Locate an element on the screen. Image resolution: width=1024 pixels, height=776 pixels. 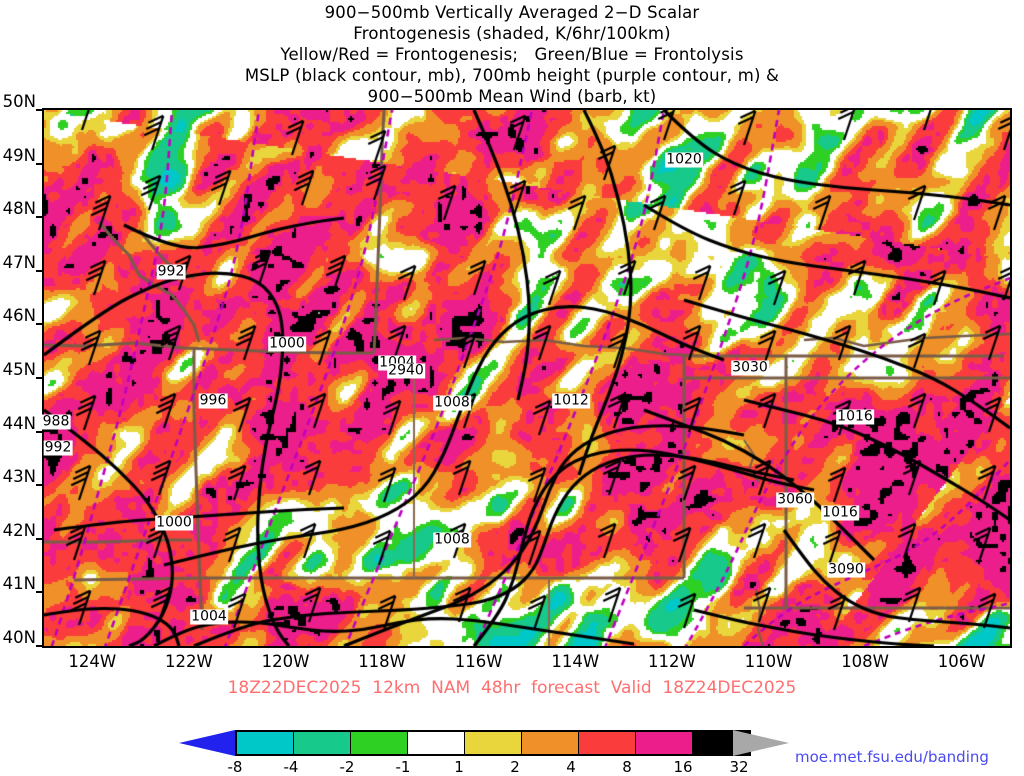
x-tick-120W: 120W is located at coordinates (285, 661).